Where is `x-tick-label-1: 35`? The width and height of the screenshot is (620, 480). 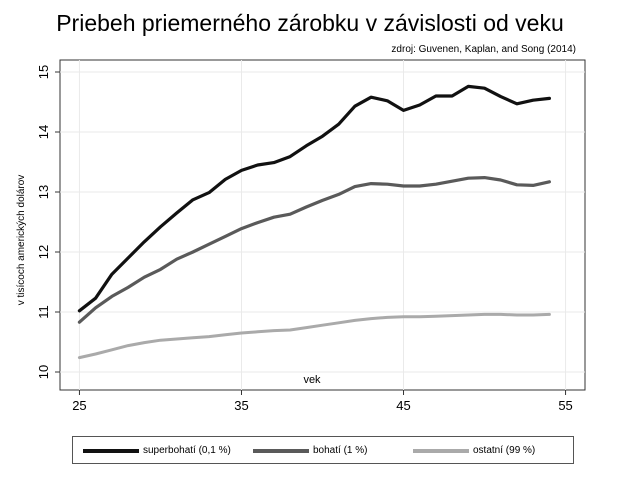
x-tick-label-1: 35 is located at coordinates (241, 405).